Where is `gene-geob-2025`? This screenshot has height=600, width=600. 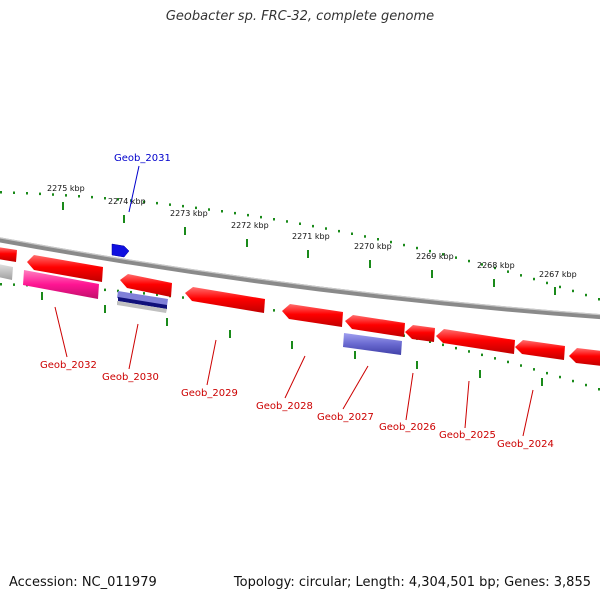
gene-geob-2025 is located at coordinates (475, 341).